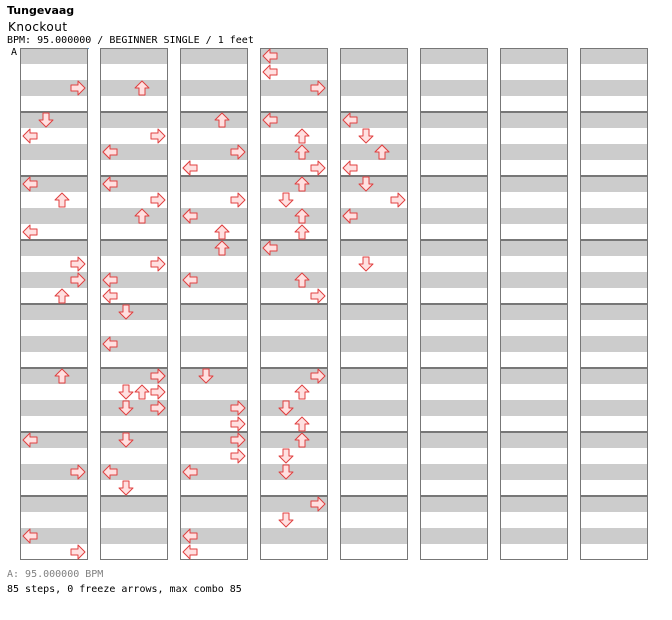  I want to click on step-stats: 85 steps, 0 freeze arrows, max combo 85, so click(124, 589).